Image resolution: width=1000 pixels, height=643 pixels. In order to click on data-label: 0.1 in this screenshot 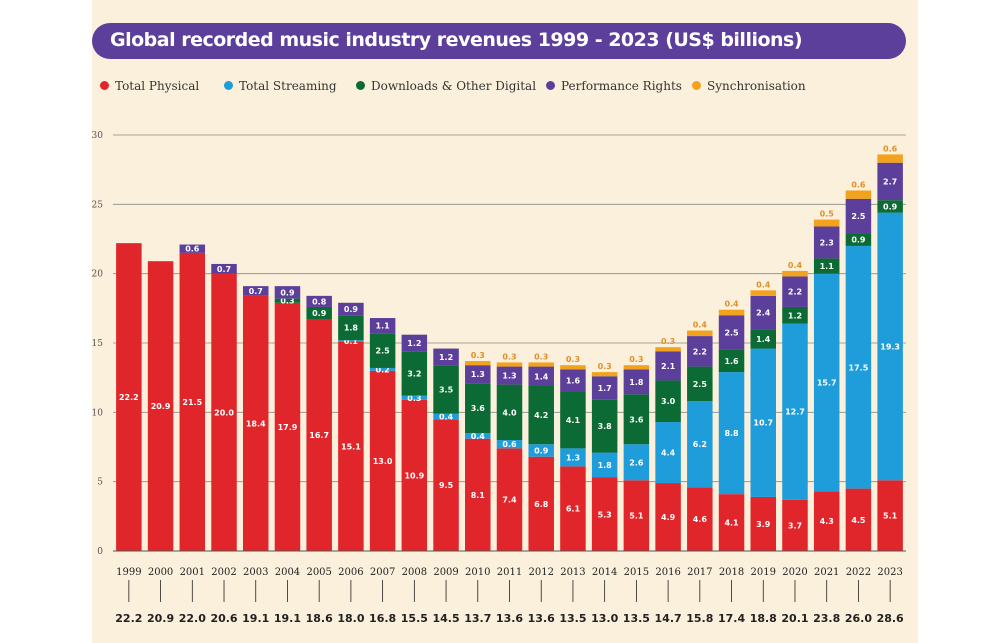, I will do `click(351, 341)`.